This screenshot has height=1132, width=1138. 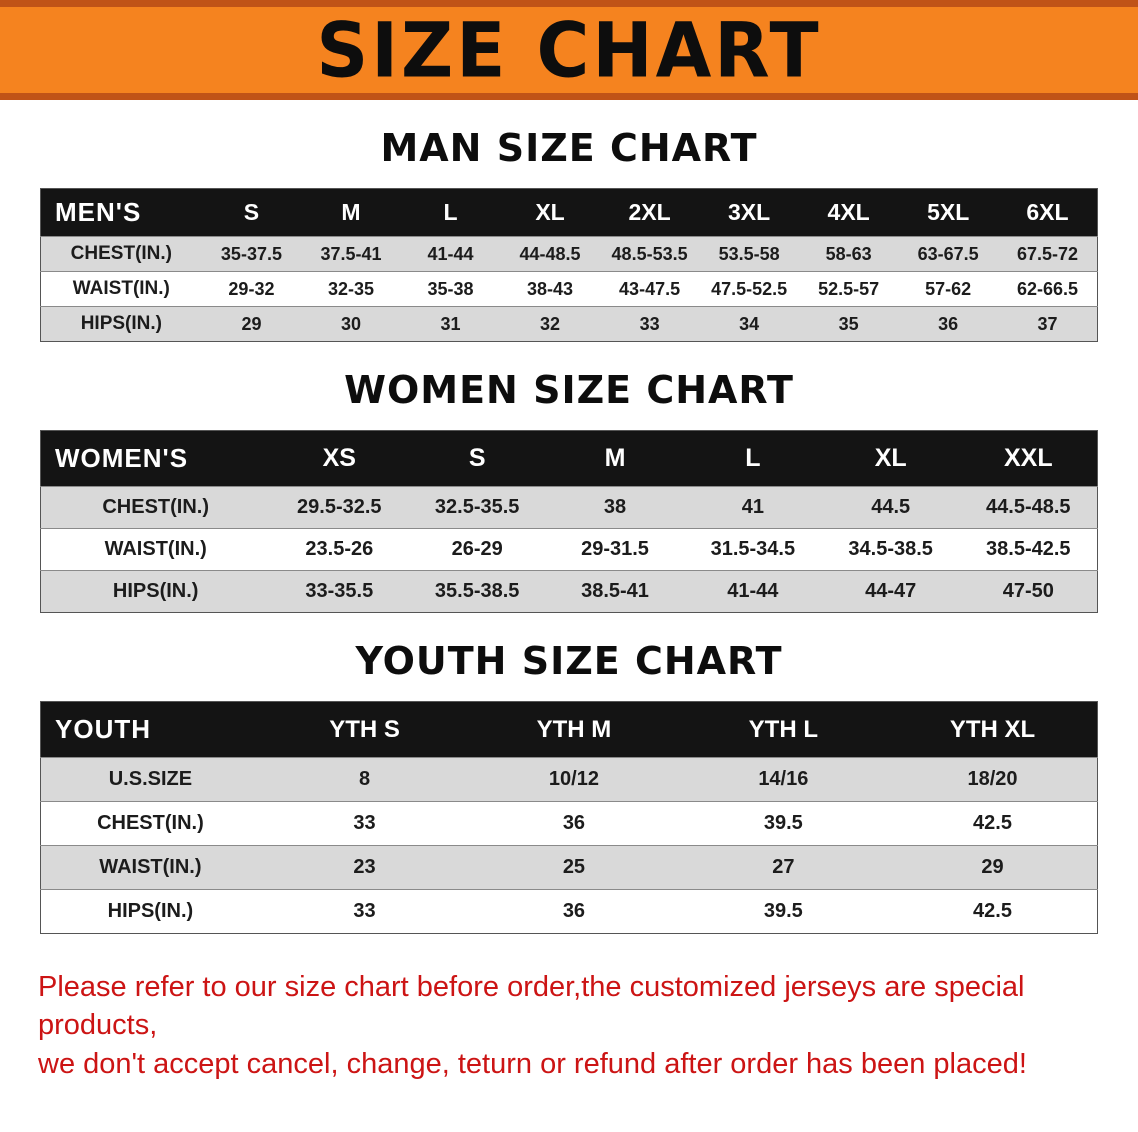 I want to click on size-cell: 31.5-34.5, so click(x=752, y=549).